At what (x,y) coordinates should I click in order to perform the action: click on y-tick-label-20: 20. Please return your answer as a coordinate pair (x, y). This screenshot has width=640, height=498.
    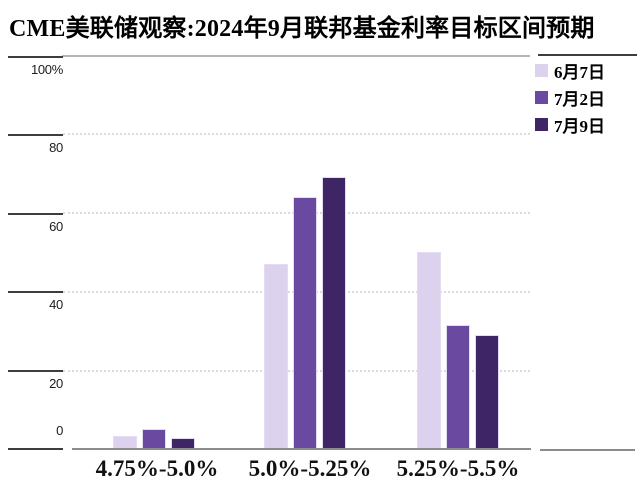
    Looking at the image, I should click on (56, 383).